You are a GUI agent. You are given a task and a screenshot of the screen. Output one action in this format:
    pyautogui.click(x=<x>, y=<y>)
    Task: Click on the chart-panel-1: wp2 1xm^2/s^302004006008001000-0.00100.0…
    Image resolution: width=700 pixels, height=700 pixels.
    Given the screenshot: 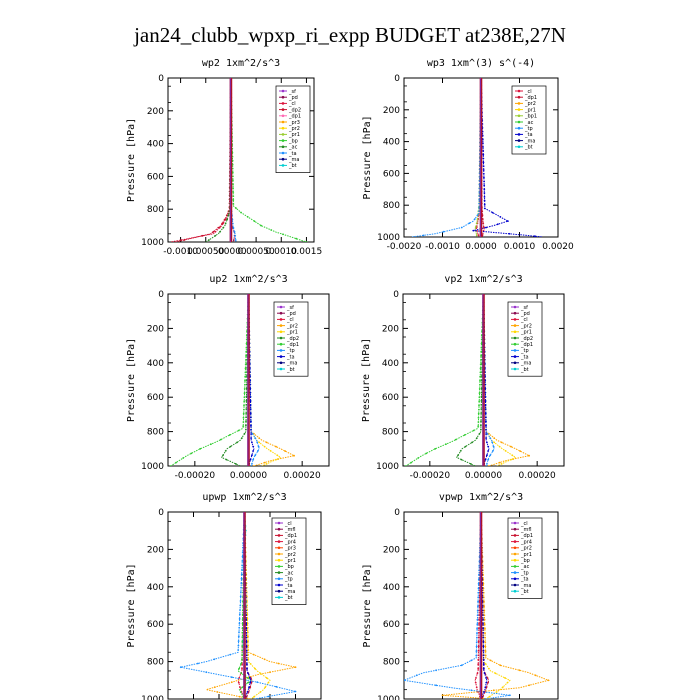 What is the action you would take?
    pyautogui.click(x=224, y=157)
    